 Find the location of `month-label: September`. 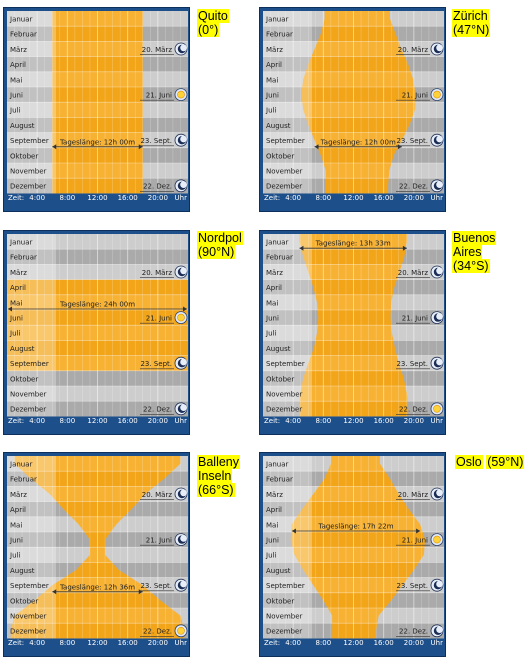

month-label: September is located at coordinates (285, 586).